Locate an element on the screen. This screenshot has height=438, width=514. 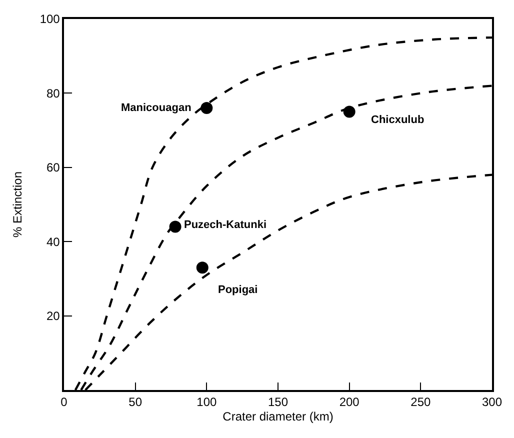
y-axis-title: % Extinction is located at coordinates (17, 204).